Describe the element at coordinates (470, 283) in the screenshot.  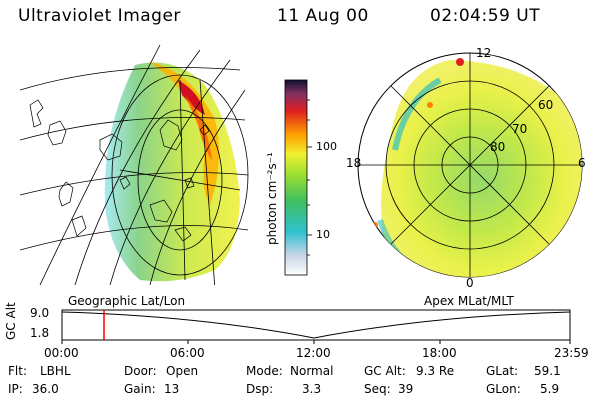
I see `mlt-label-0: 0` at that location.